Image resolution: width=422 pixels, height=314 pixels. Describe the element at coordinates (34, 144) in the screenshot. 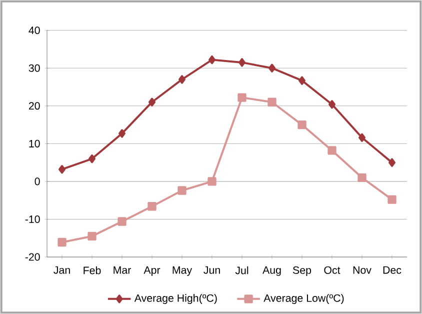

I see `y-tick-label: 10` at that location.